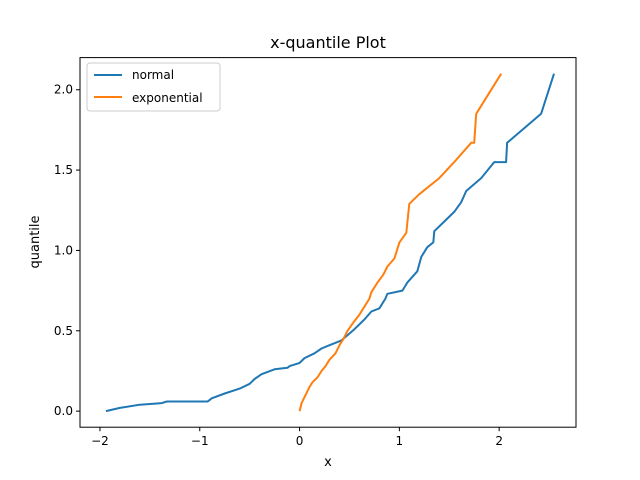  Describe the element at coordinates (200, 441) in the screenshot. I see `x-tick-label: −1` at that location.